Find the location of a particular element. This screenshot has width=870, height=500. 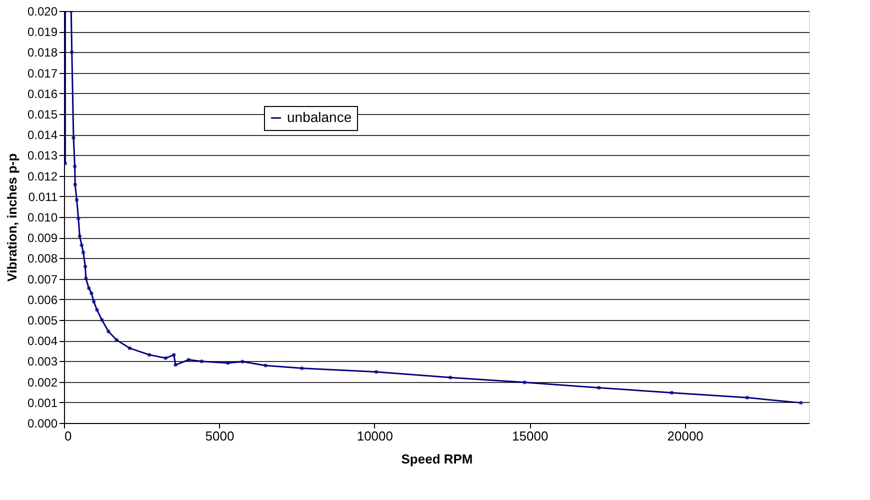

y-tick-label: 0.002 is located at coordinates (42, 382).